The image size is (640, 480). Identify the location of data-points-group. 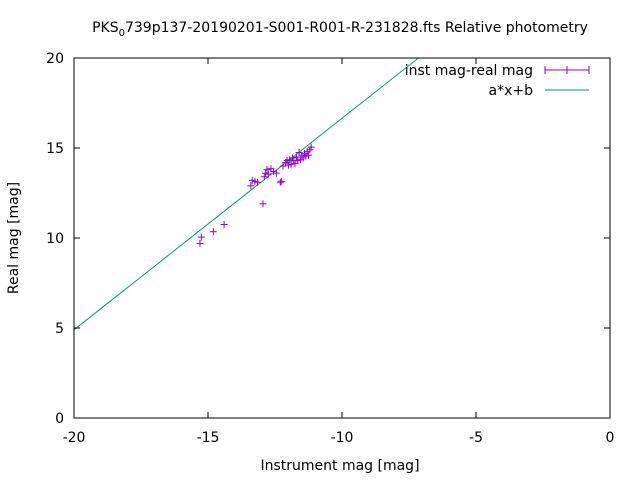
(255, 195).